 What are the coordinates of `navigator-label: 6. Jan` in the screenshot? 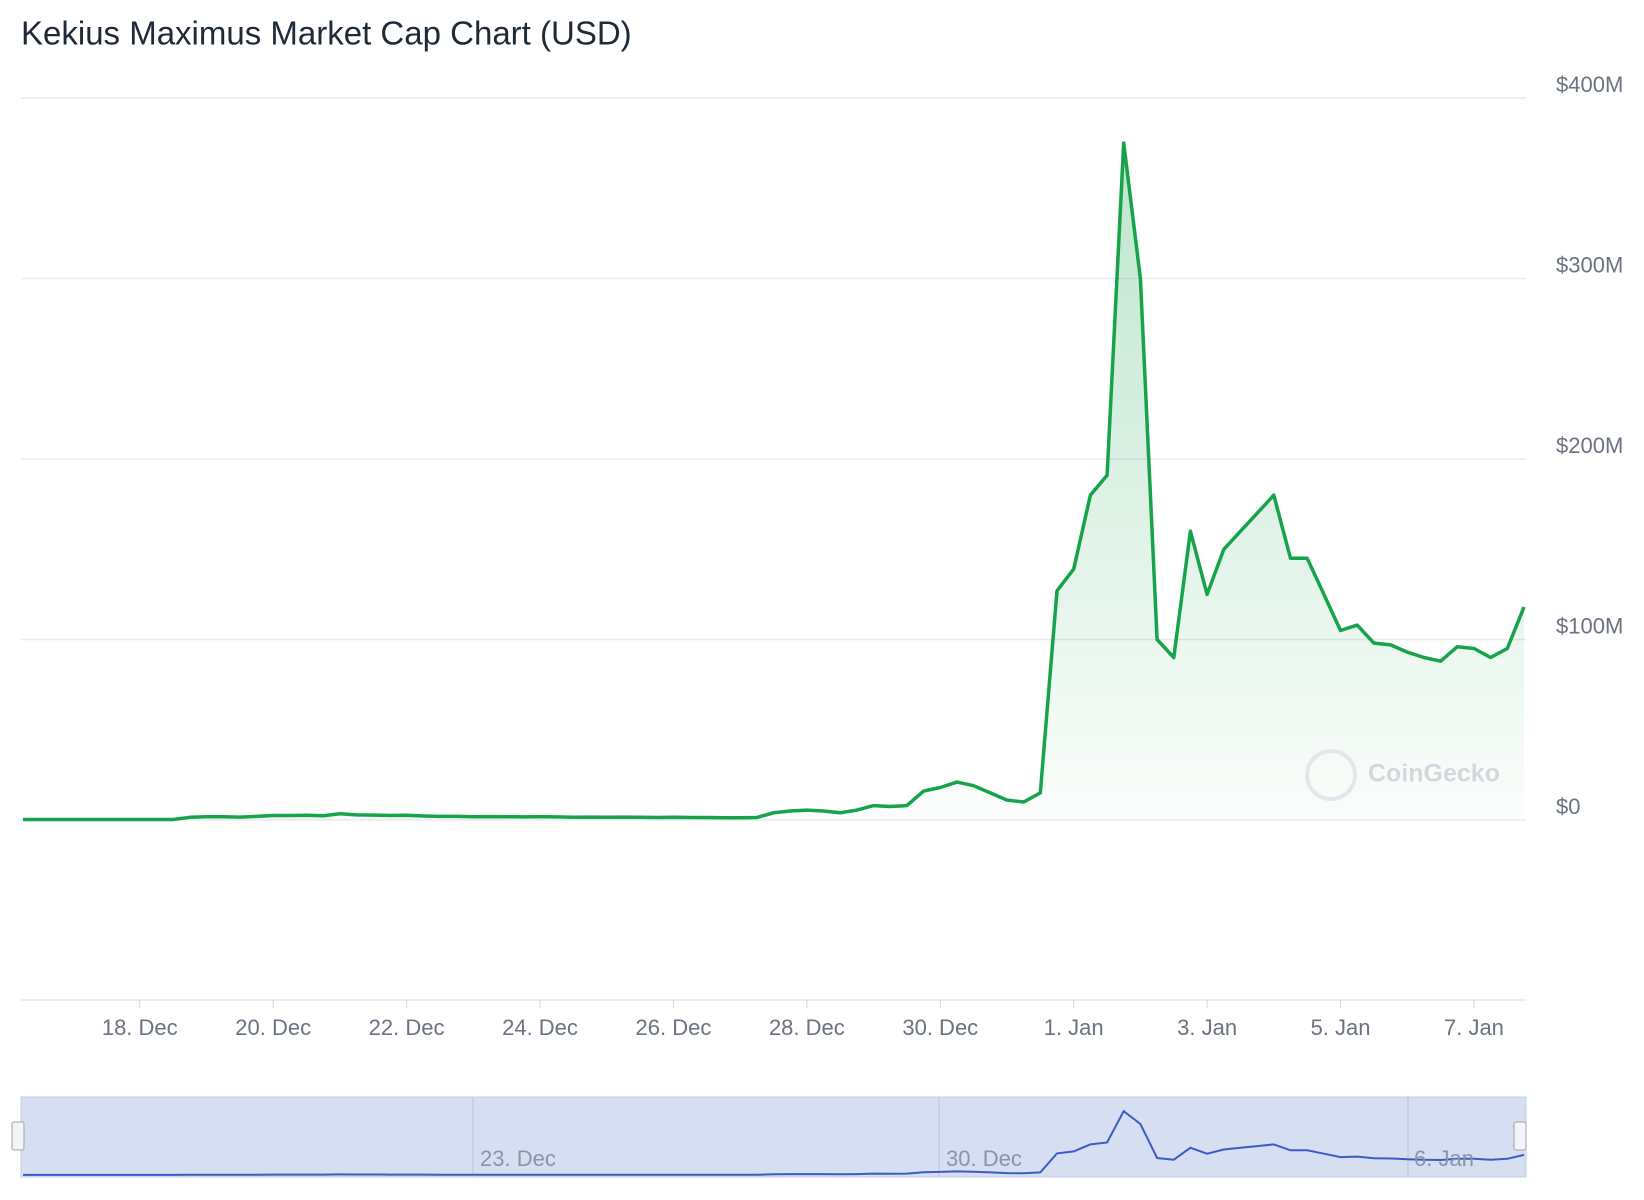 It's located at (1444, 1158).